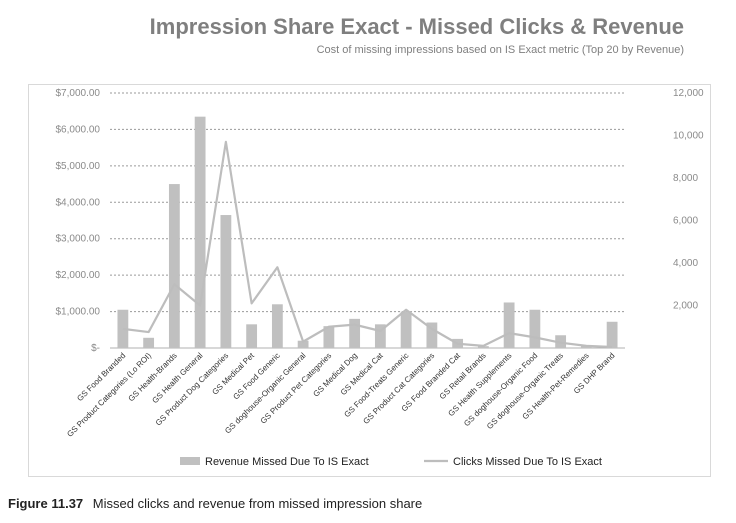 This screenshot has height=523, width=736. I want to click on y-left-tick-label: $6,000.00, so click(78, 129).